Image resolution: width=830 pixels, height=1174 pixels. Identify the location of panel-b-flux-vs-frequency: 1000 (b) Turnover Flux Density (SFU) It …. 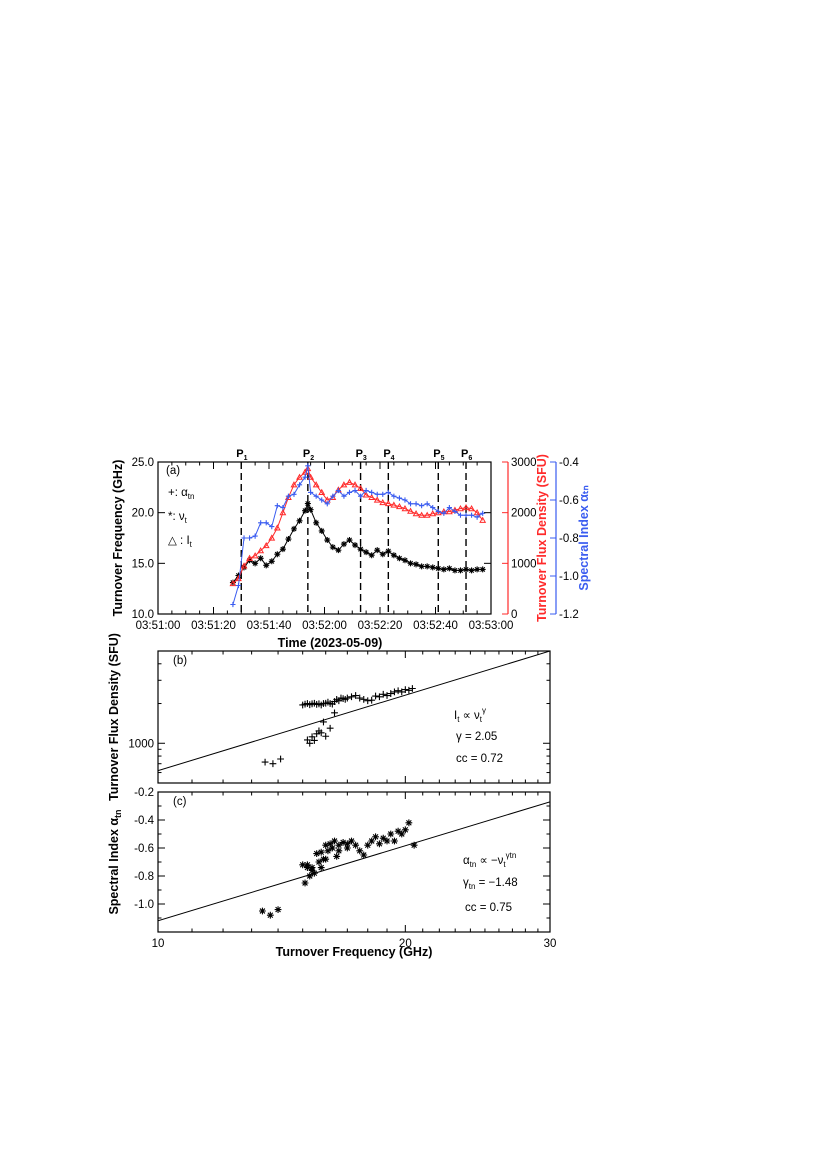
(329, 717).